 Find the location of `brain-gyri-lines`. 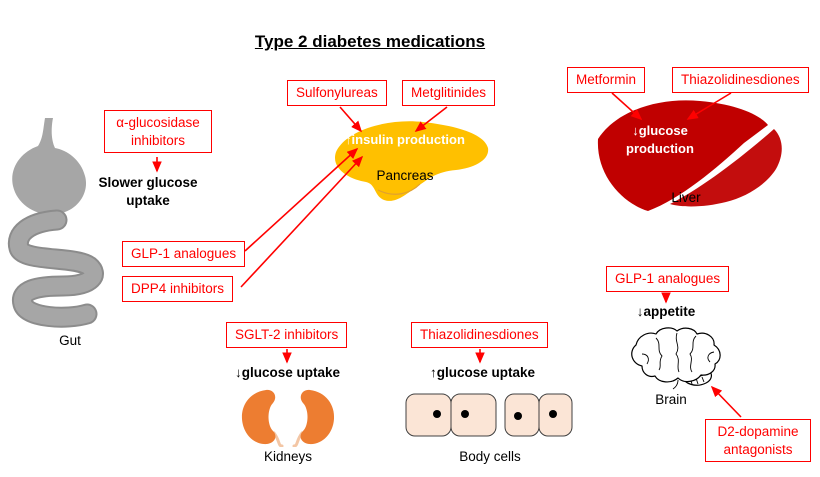

brain-gyri-lines is located at coordinates (678, 352).